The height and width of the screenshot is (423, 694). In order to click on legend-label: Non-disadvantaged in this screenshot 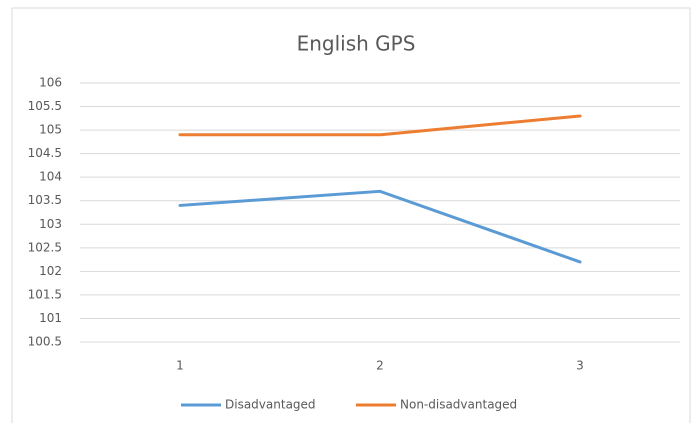, I will do `click(458, 405)`.